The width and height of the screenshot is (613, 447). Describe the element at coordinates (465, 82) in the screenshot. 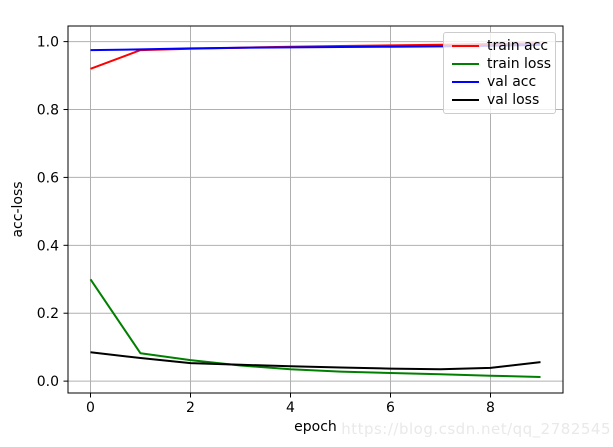

I see `legend-line-swatch-val-acc` at that location.